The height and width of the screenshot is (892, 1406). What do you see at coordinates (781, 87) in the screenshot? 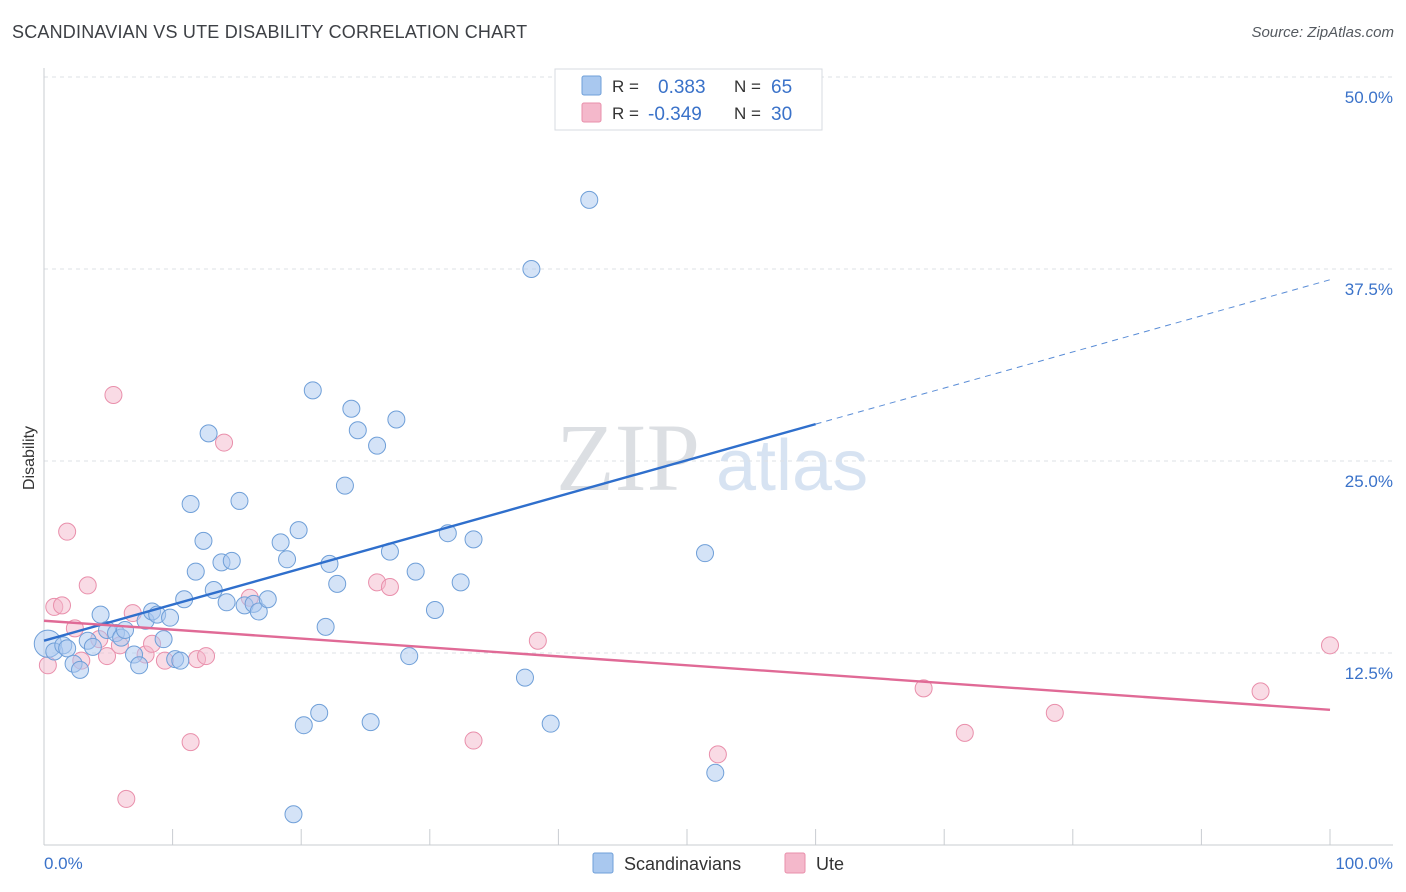
I see `stats-n-value-1: 65` at bounding box center [781, 87].